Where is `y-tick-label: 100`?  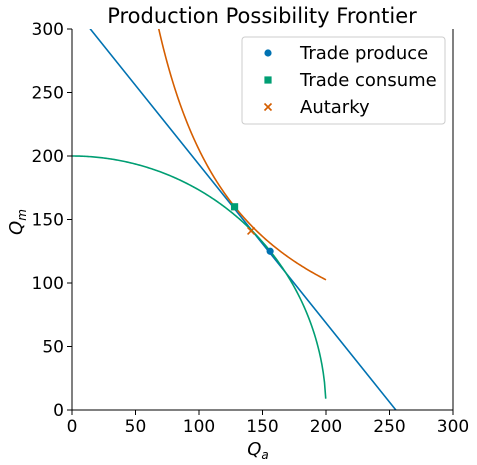 y-tick-label: 100 is located at coordinates (48, 284).